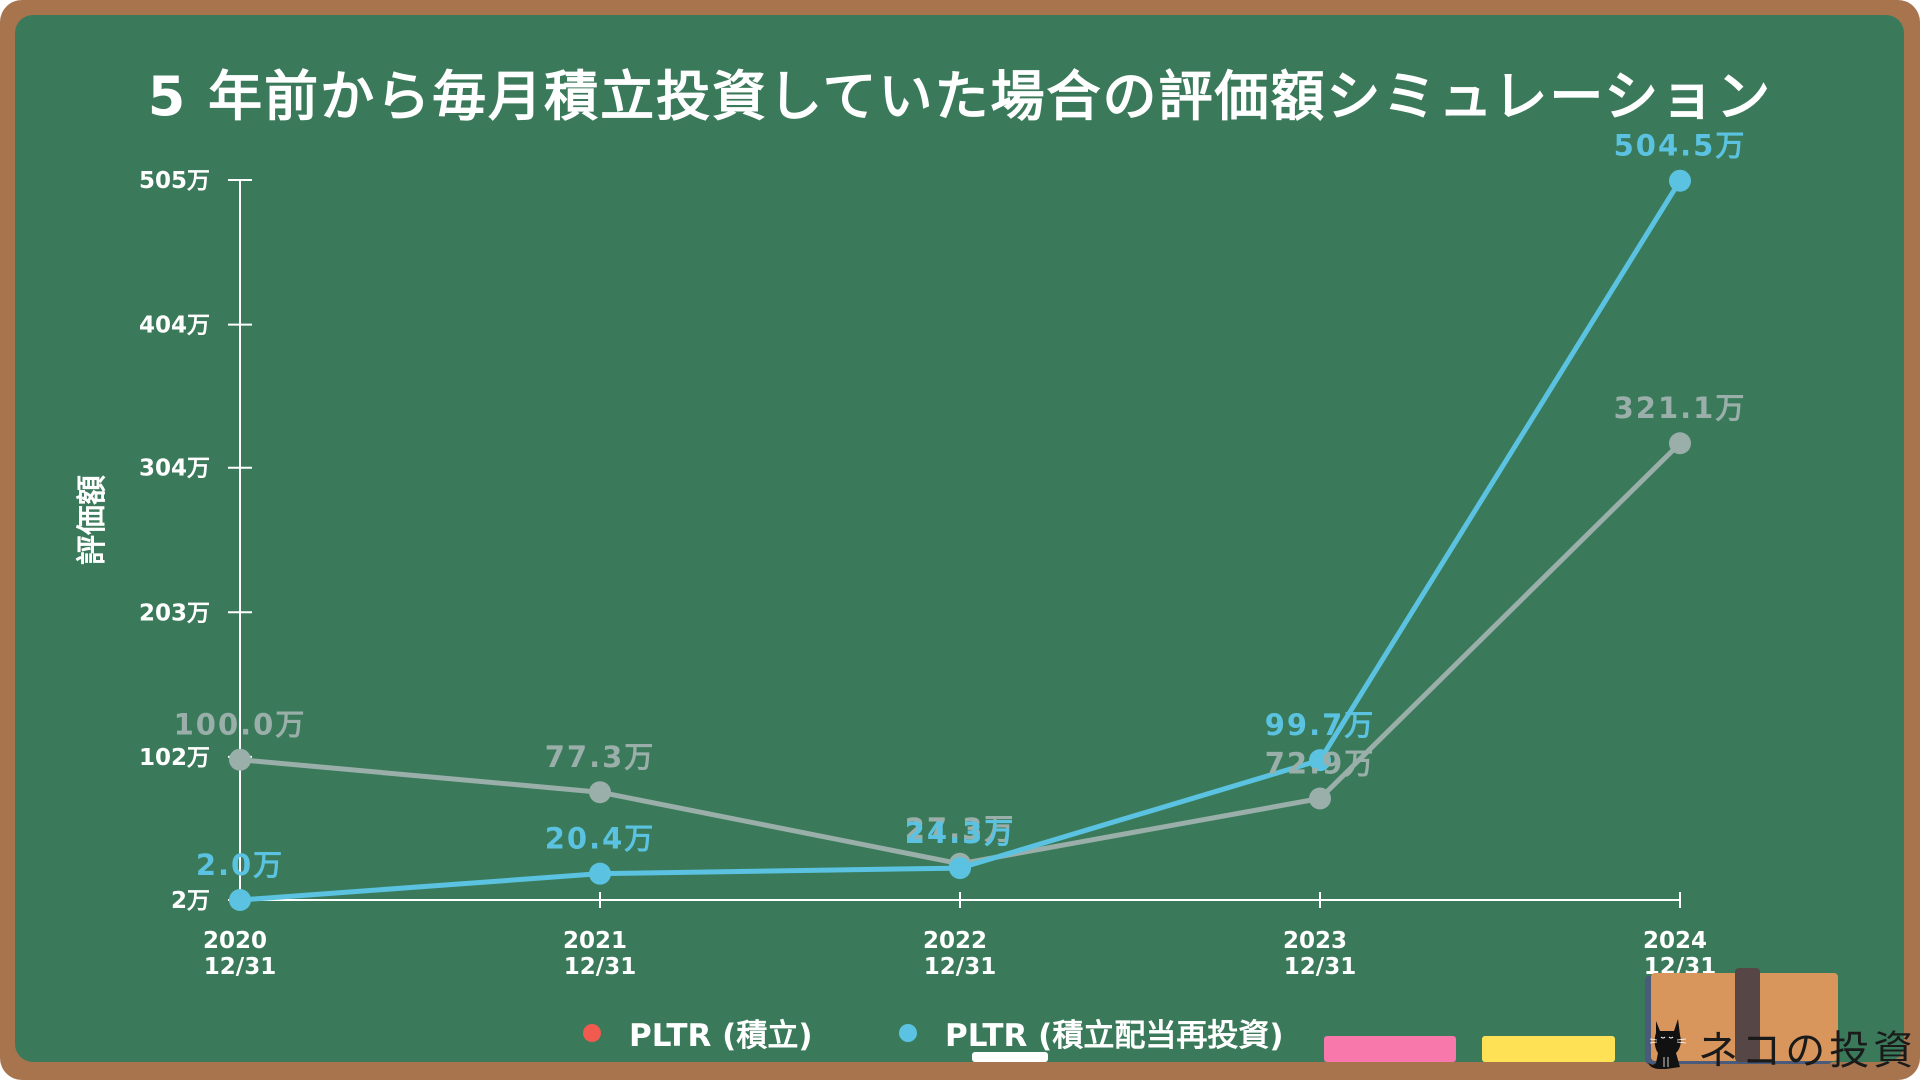  What do you see at coordinates (955, 941) in the screenshot?
I see `x-tick-year: 2022` at bounding box center [955, 941].